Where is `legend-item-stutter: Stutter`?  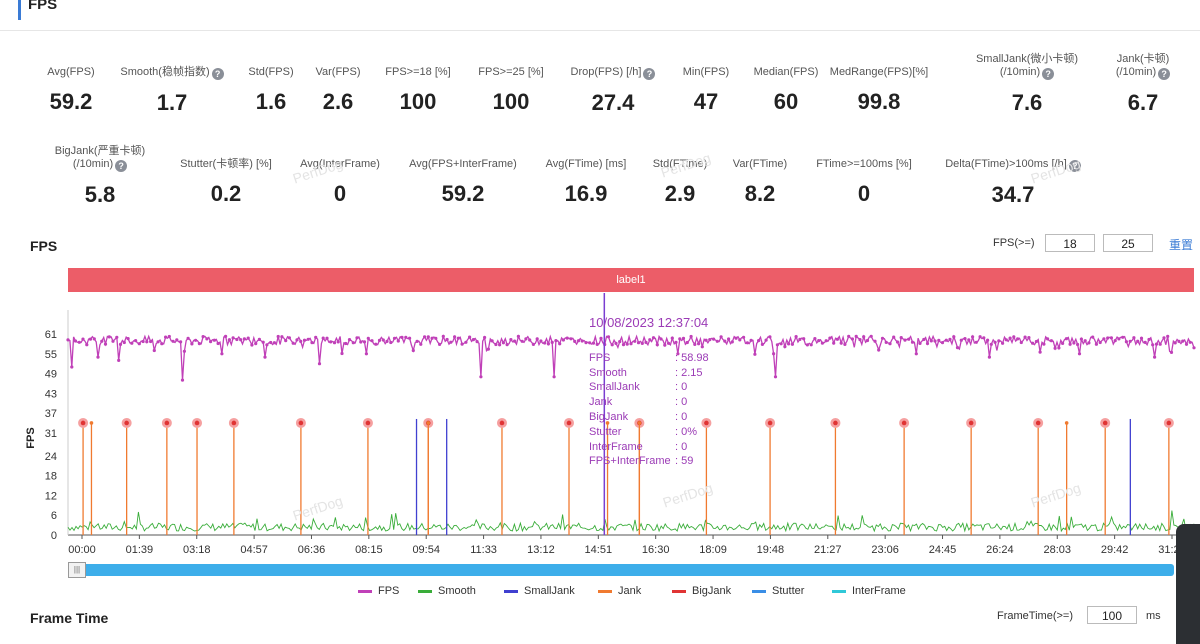 legend-item-stutter: Stutter is located at coordinates (778, 591).